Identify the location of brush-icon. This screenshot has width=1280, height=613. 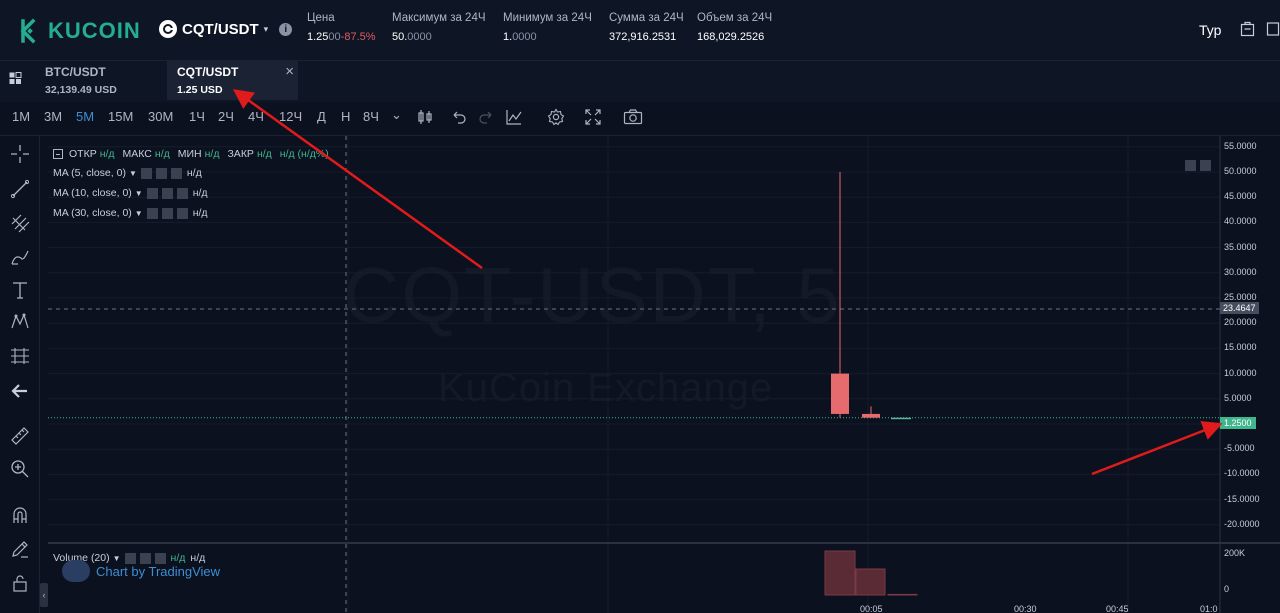
(20, 257).